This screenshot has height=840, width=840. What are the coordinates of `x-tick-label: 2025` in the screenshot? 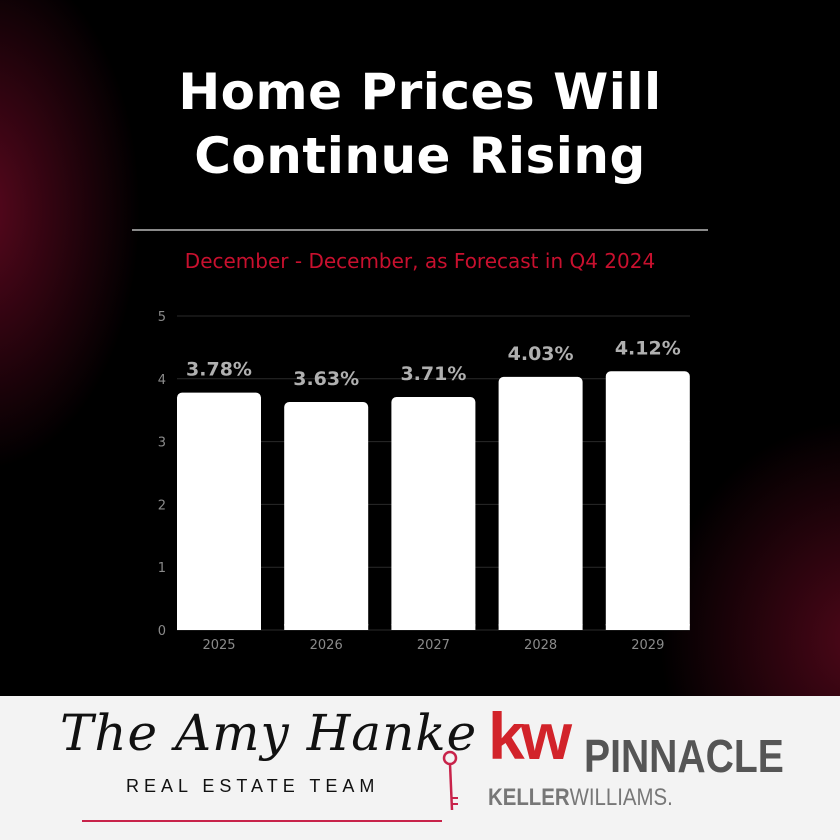 It's located at (218, 645).